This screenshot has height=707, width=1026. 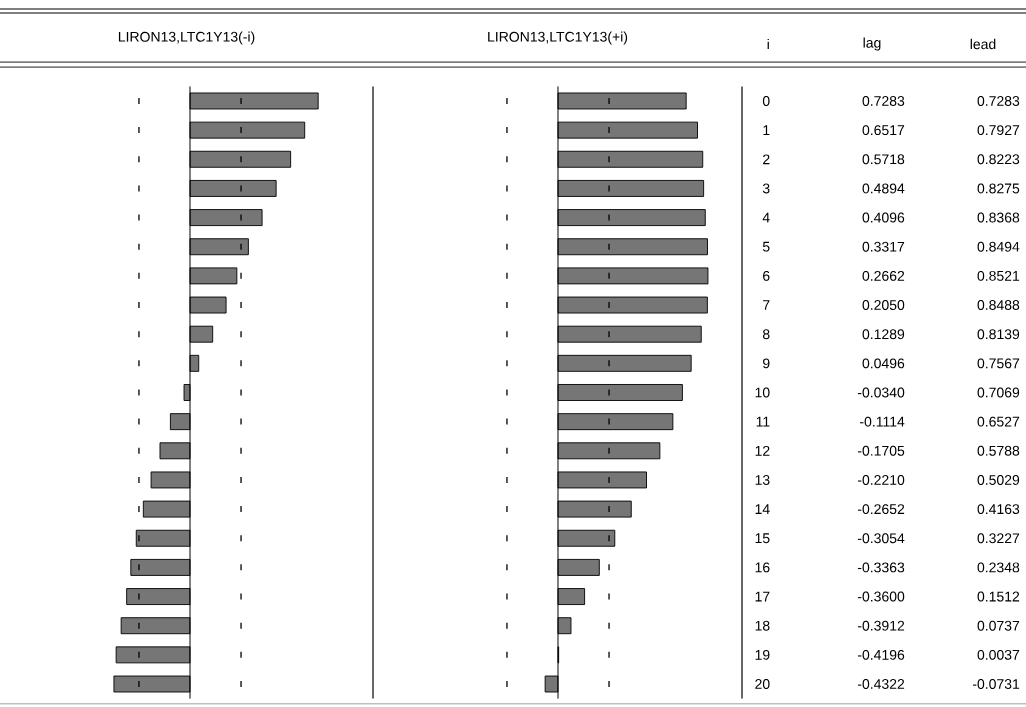 What do you see at coordinates (762, 684) in the screenshot?
I see `y-tick-label: 20` at bounding box center [762, 684].